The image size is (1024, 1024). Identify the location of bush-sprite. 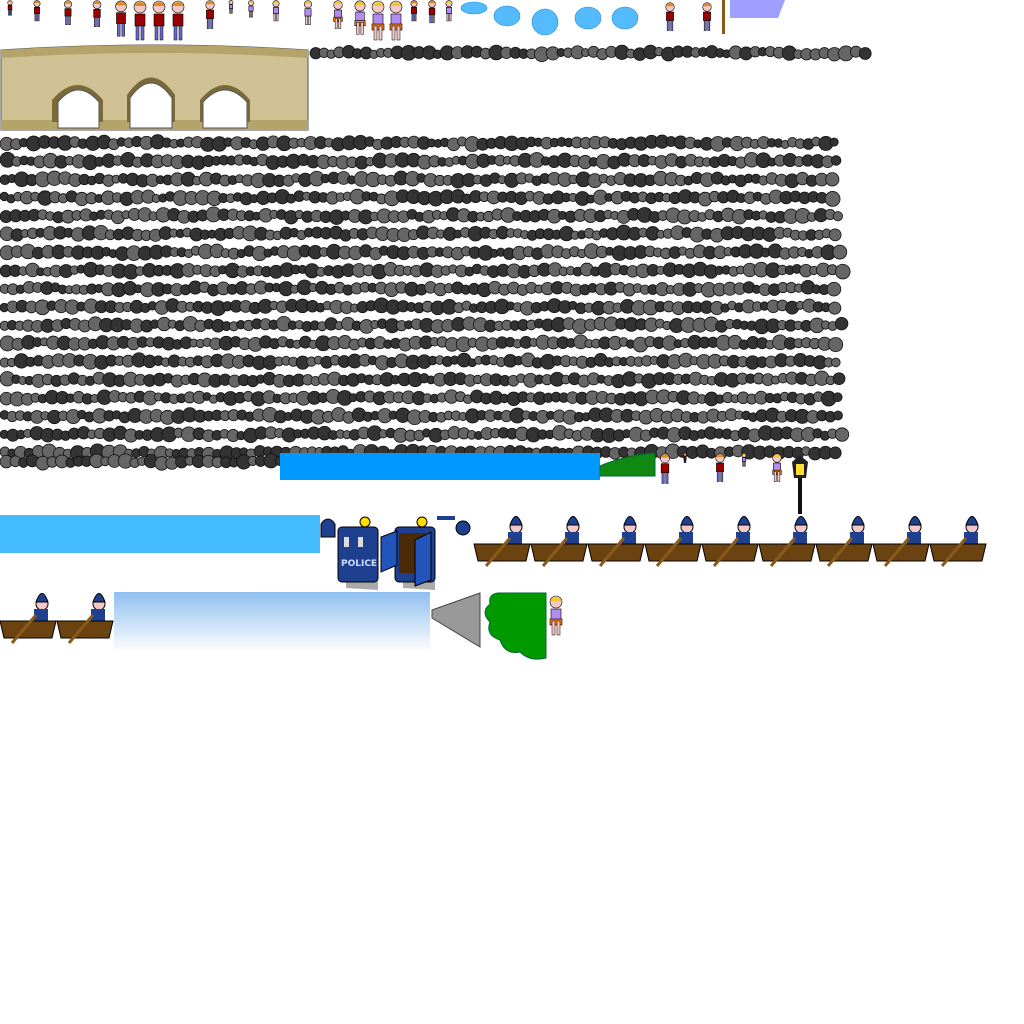
(515, 626).